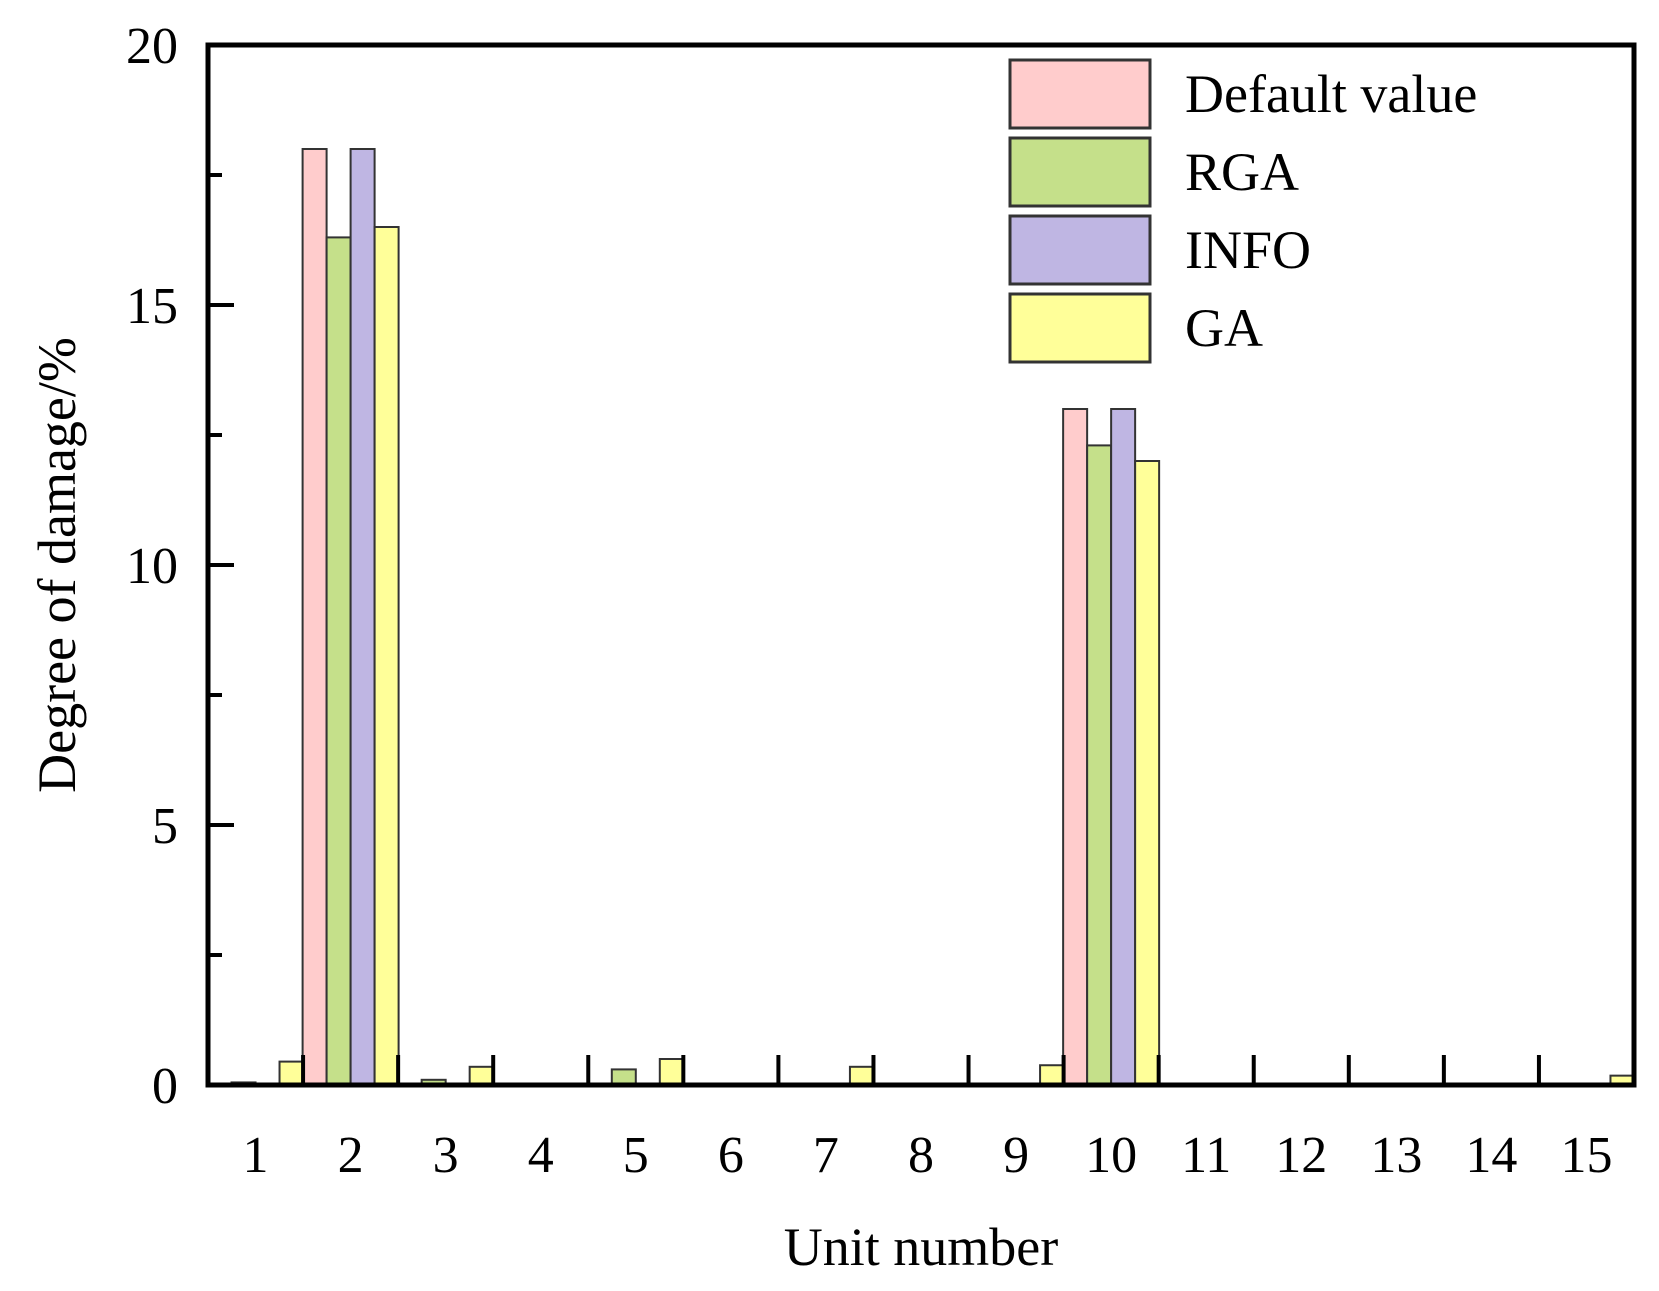 This screenshot has width=1659, height=1291. I want to click on x-tick-label: 9, so click(1016, 1155).